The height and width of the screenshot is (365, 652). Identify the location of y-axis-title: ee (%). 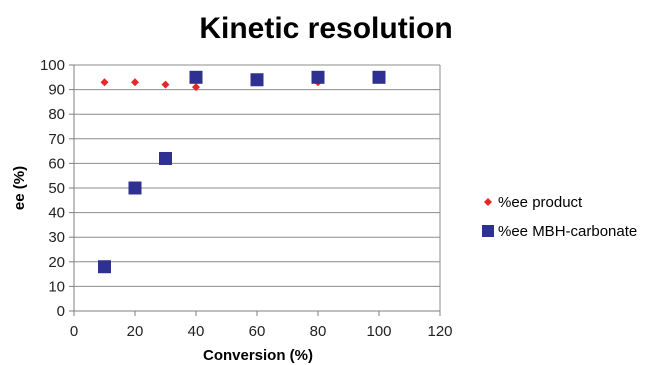
(19, 188).